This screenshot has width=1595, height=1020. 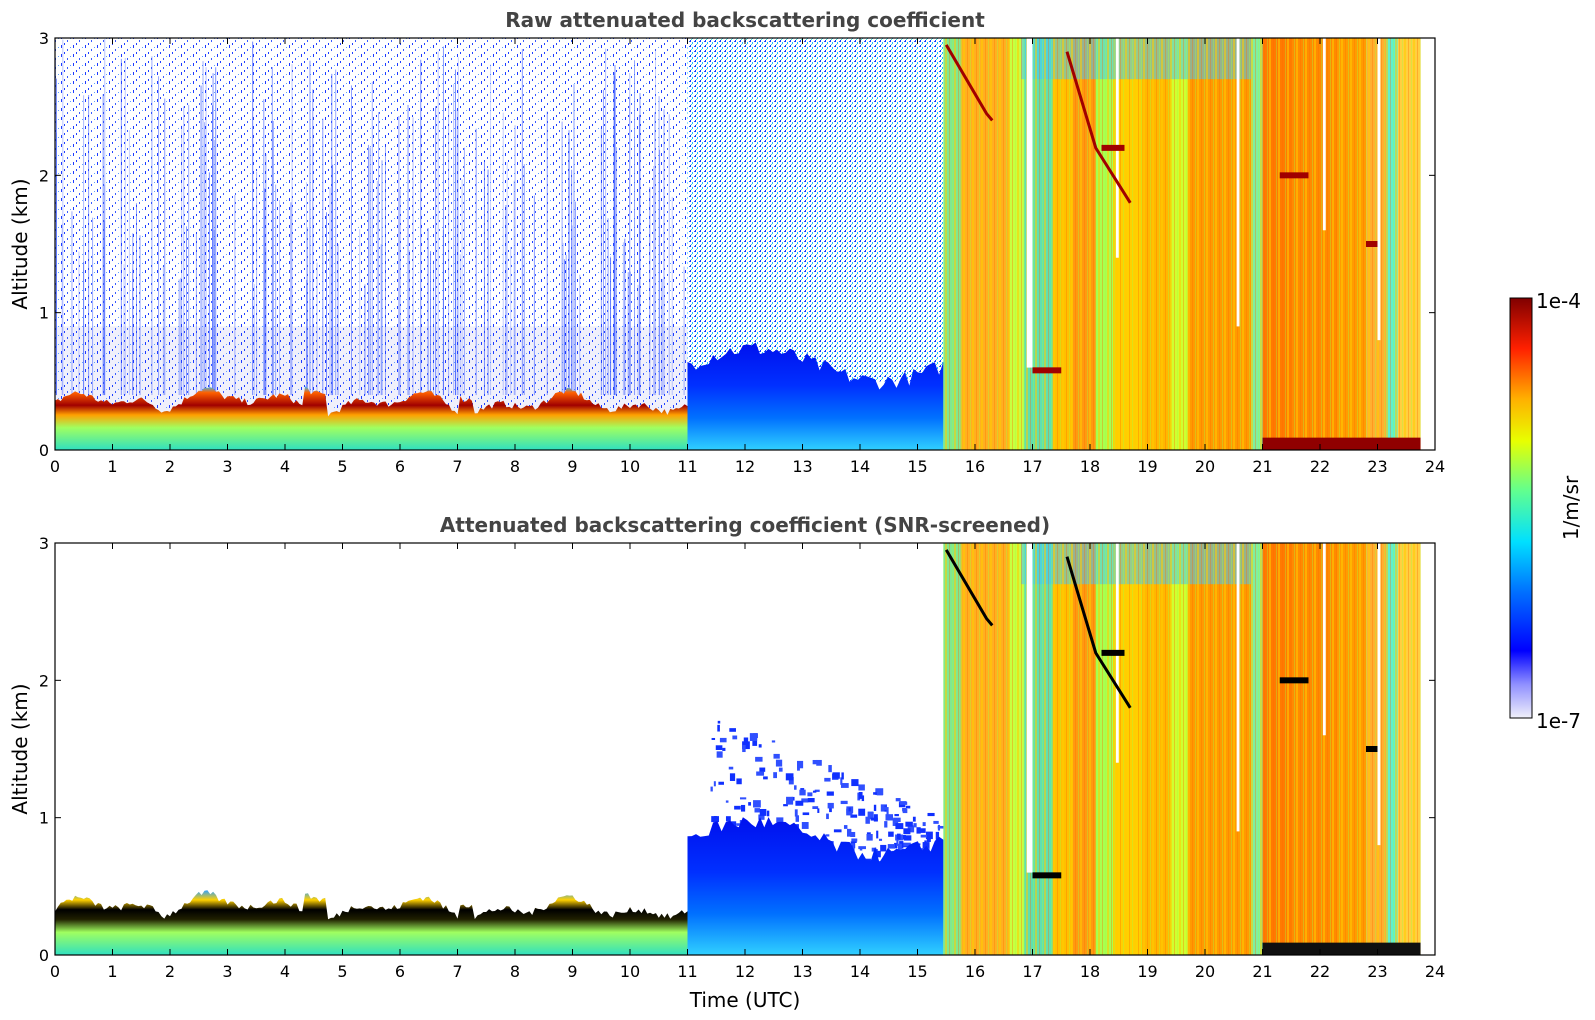 What do you see at coordinates (802, 466) in the screenshot?
I see `x-tick-label: 13` at bounding box center [802, 466].